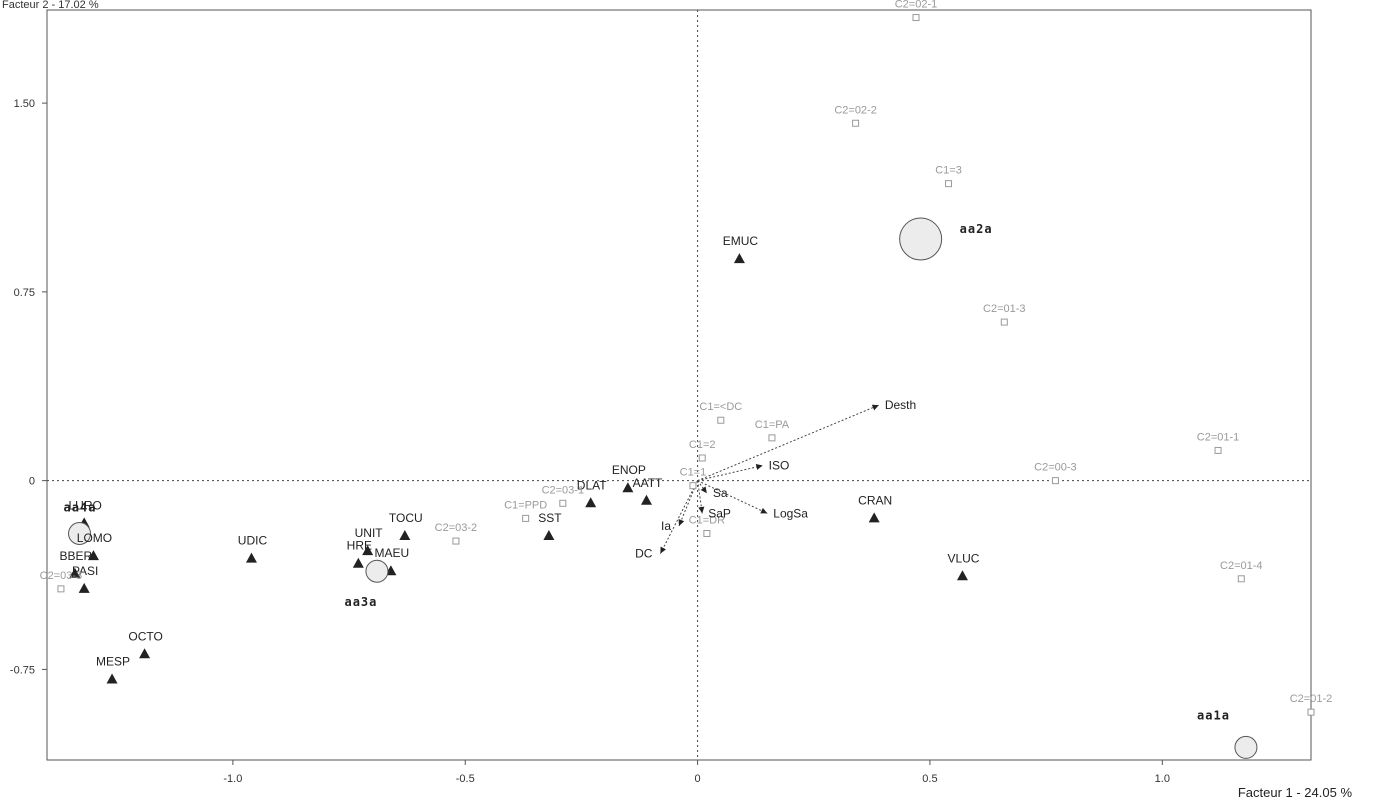  What do you see at coordinates (22, 670) in the screenshot?
I see `y-tick-label: -0.75` at bounding box center [22, 670].